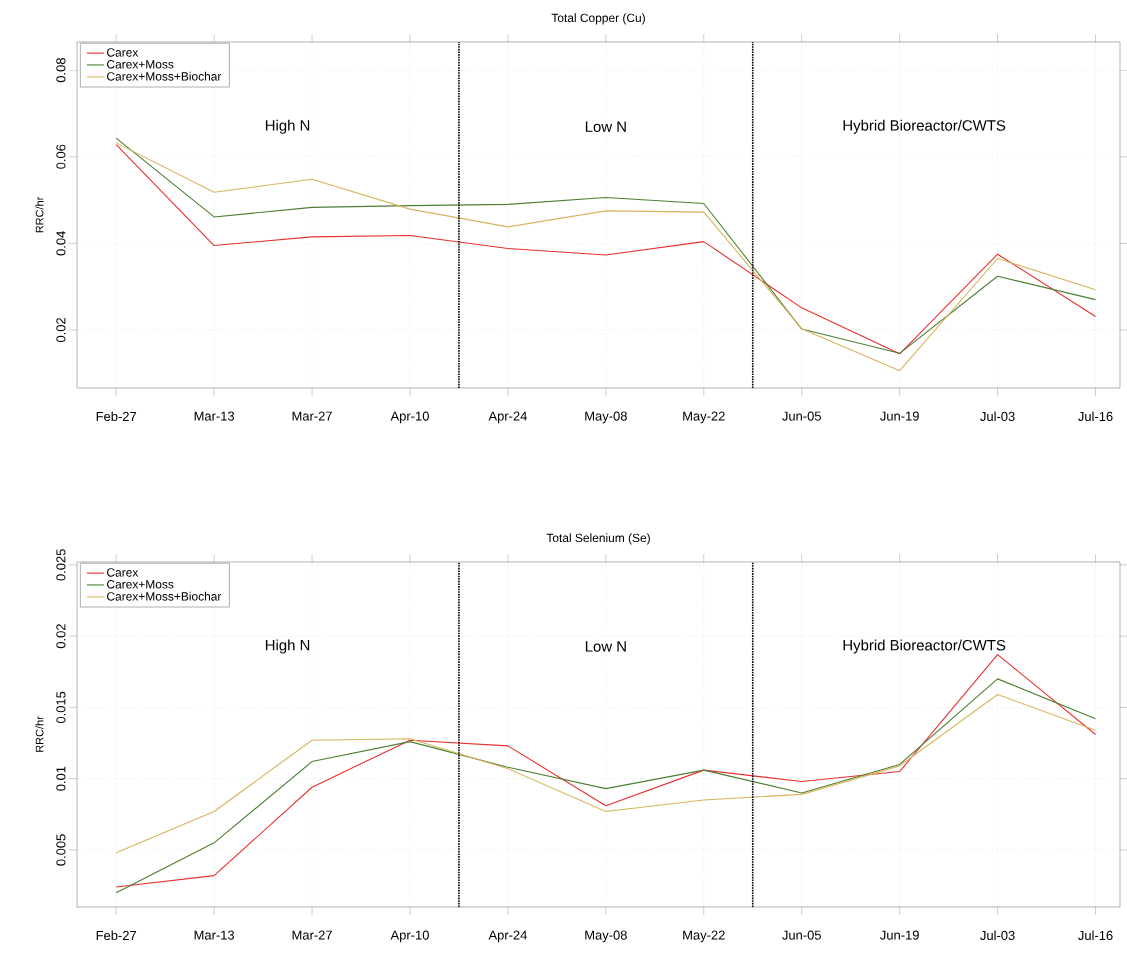 The image size is (1127, 964). What do you see at coordinates (598, 19) in the screenshot?
I see `chart-title: Total Copper (Cu)` at bounding box center [598, 19].